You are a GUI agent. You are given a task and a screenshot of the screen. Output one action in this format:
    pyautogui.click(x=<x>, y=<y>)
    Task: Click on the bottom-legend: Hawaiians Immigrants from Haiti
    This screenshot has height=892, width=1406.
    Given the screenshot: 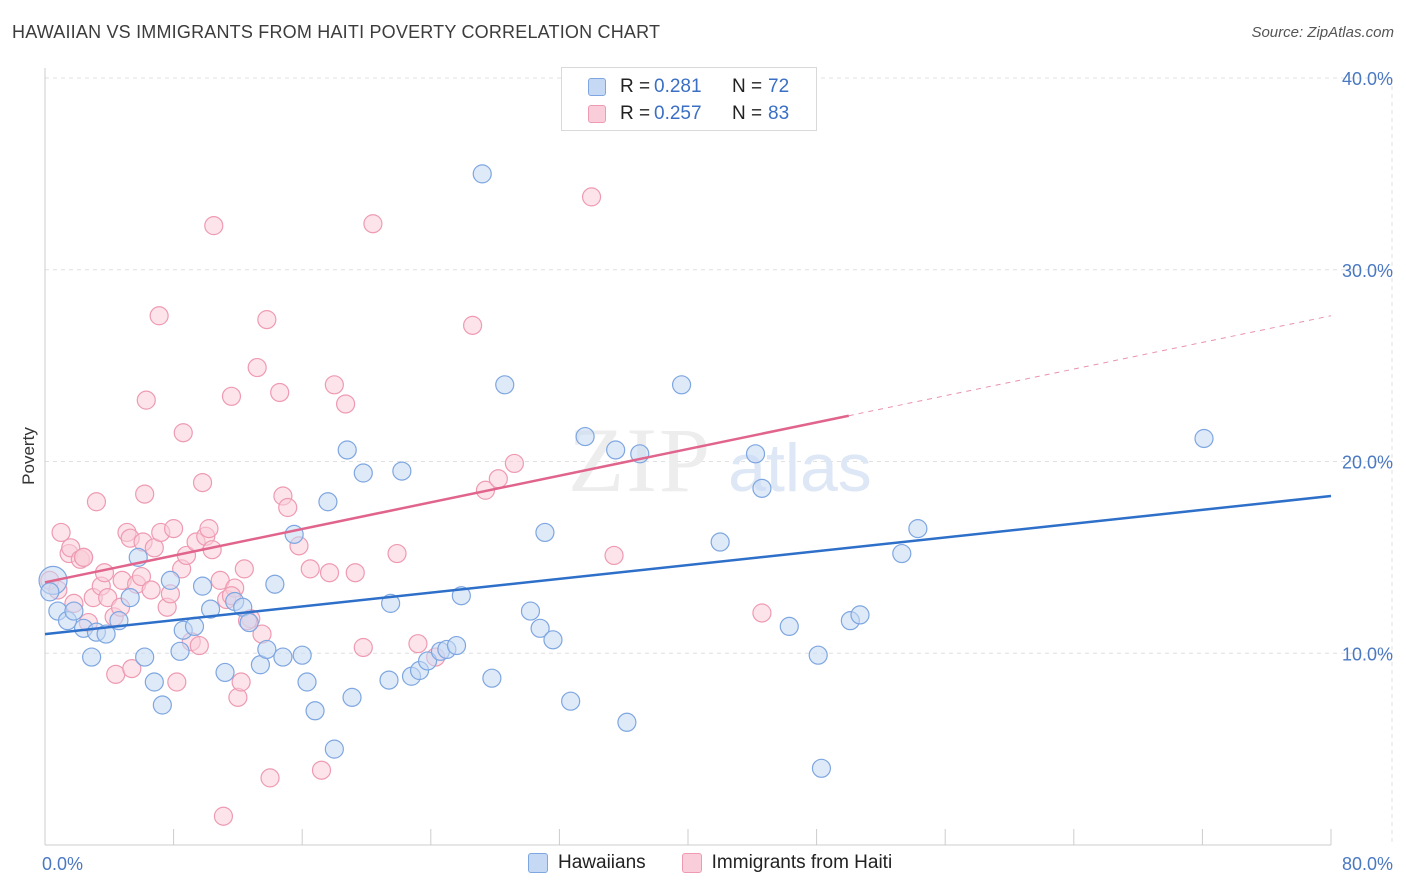 What is the action you would take?
    pyautogui.click(x=728, y=863)
    